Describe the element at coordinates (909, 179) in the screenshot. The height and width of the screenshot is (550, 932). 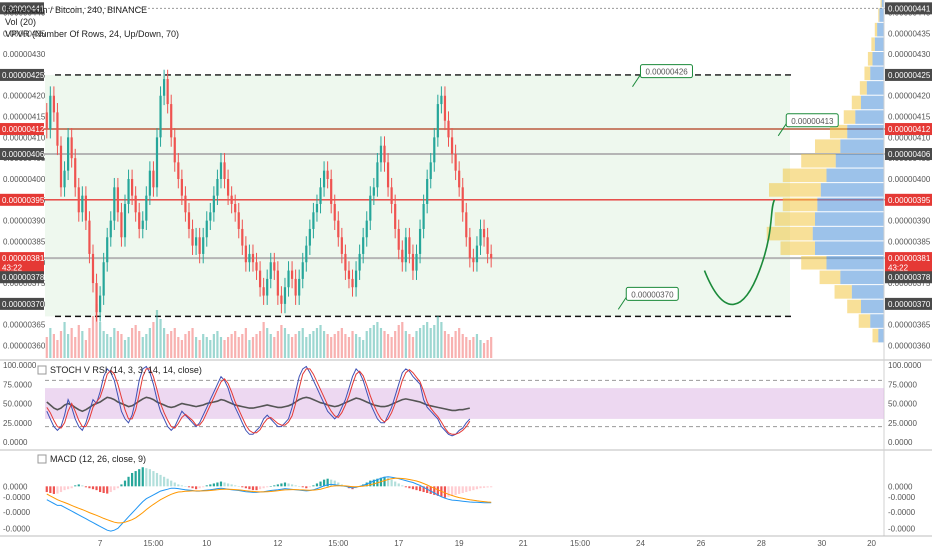
I see `price-tick-label: 0.00000400` at that location.